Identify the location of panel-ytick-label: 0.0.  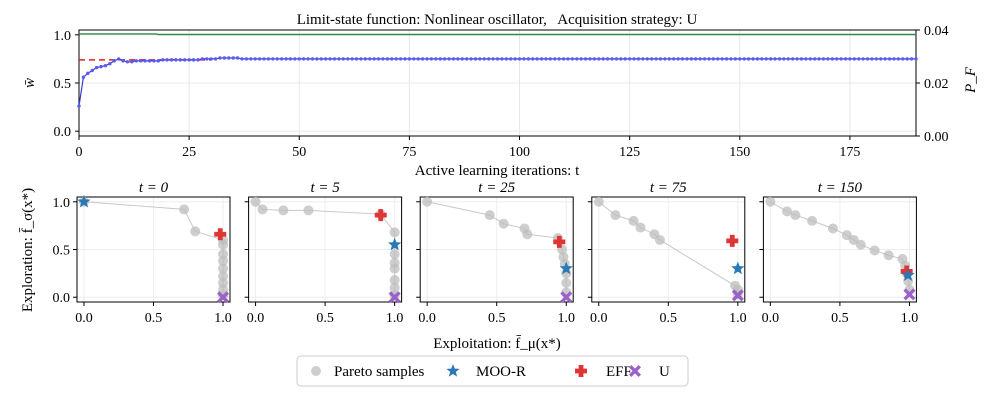
(62, 298).